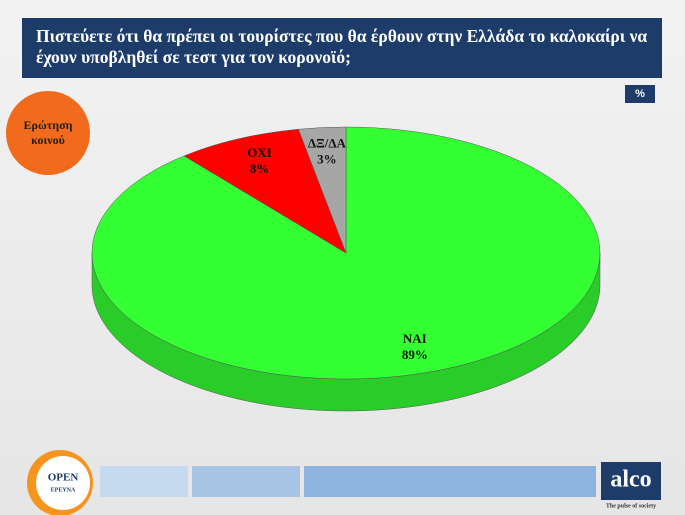 The height and width of the screenshot is (515, 685). I want to click on badge-text: Ερώτηση, so click(48, 125).